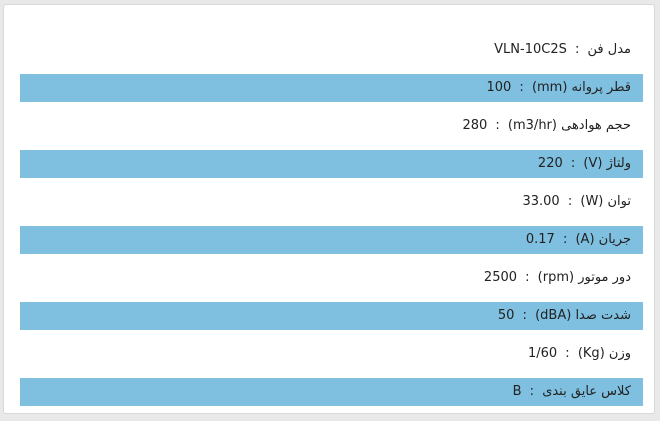 The image size is (660, 421). What do you see at coordinates (540, 239) in the screenshot?
I see `spec-value: 0.17` at bounding box center [540, 239].